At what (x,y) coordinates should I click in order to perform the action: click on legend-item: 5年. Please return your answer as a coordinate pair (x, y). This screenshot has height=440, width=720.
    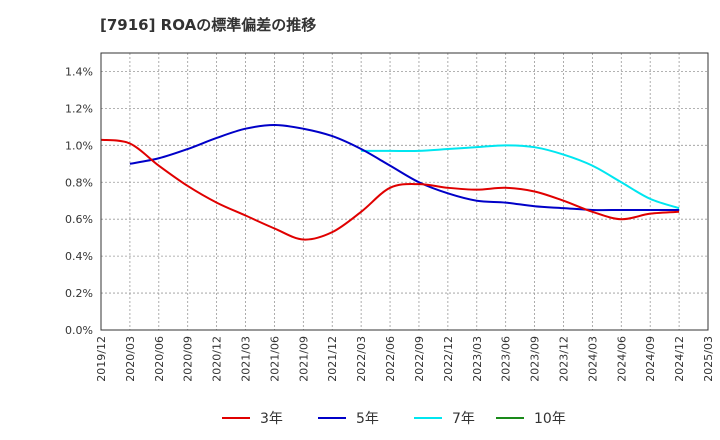
    Looking at the image, I should click on (348, 418).